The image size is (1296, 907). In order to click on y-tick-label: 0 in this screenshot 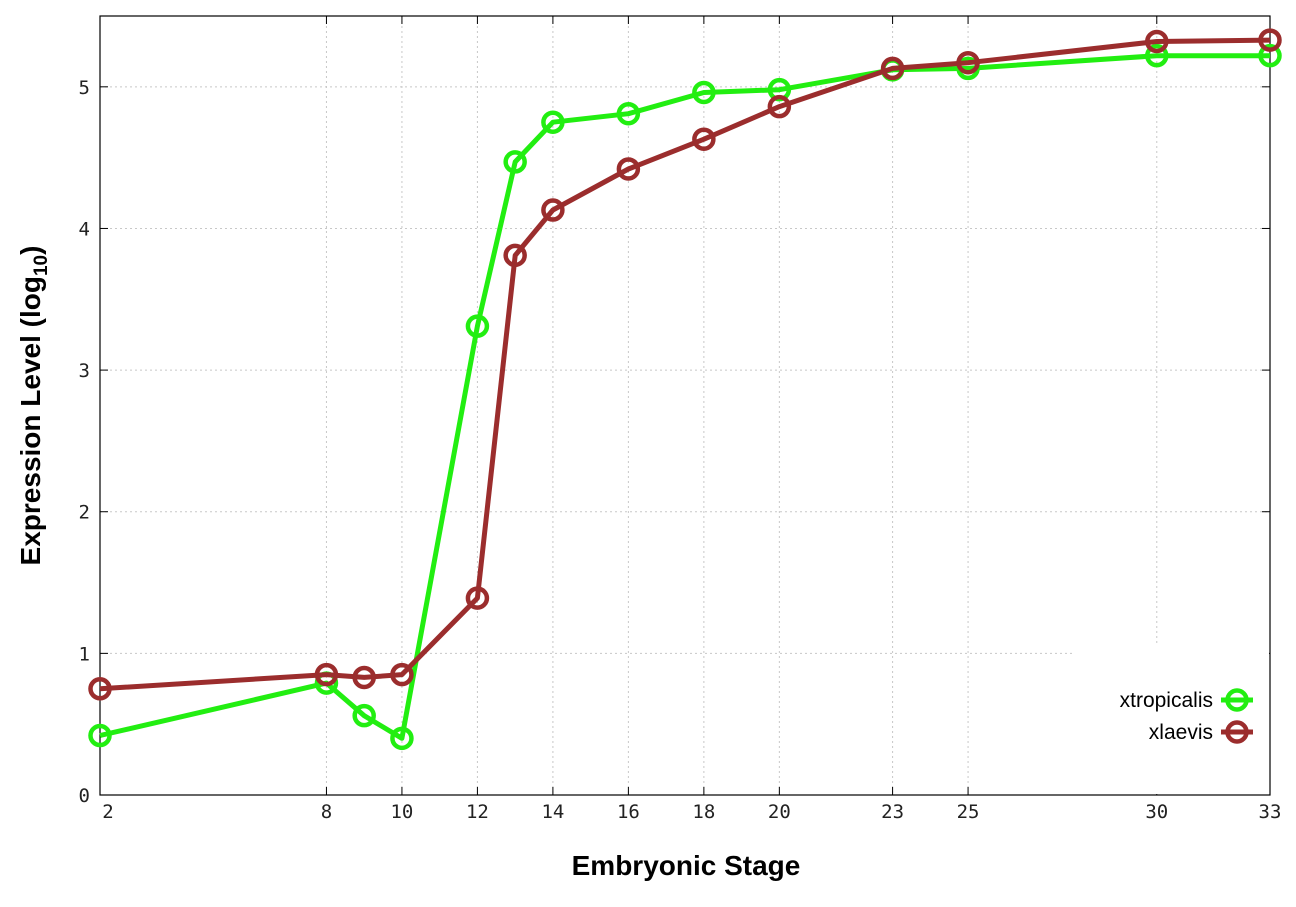, I will do `click(84, 796)`.